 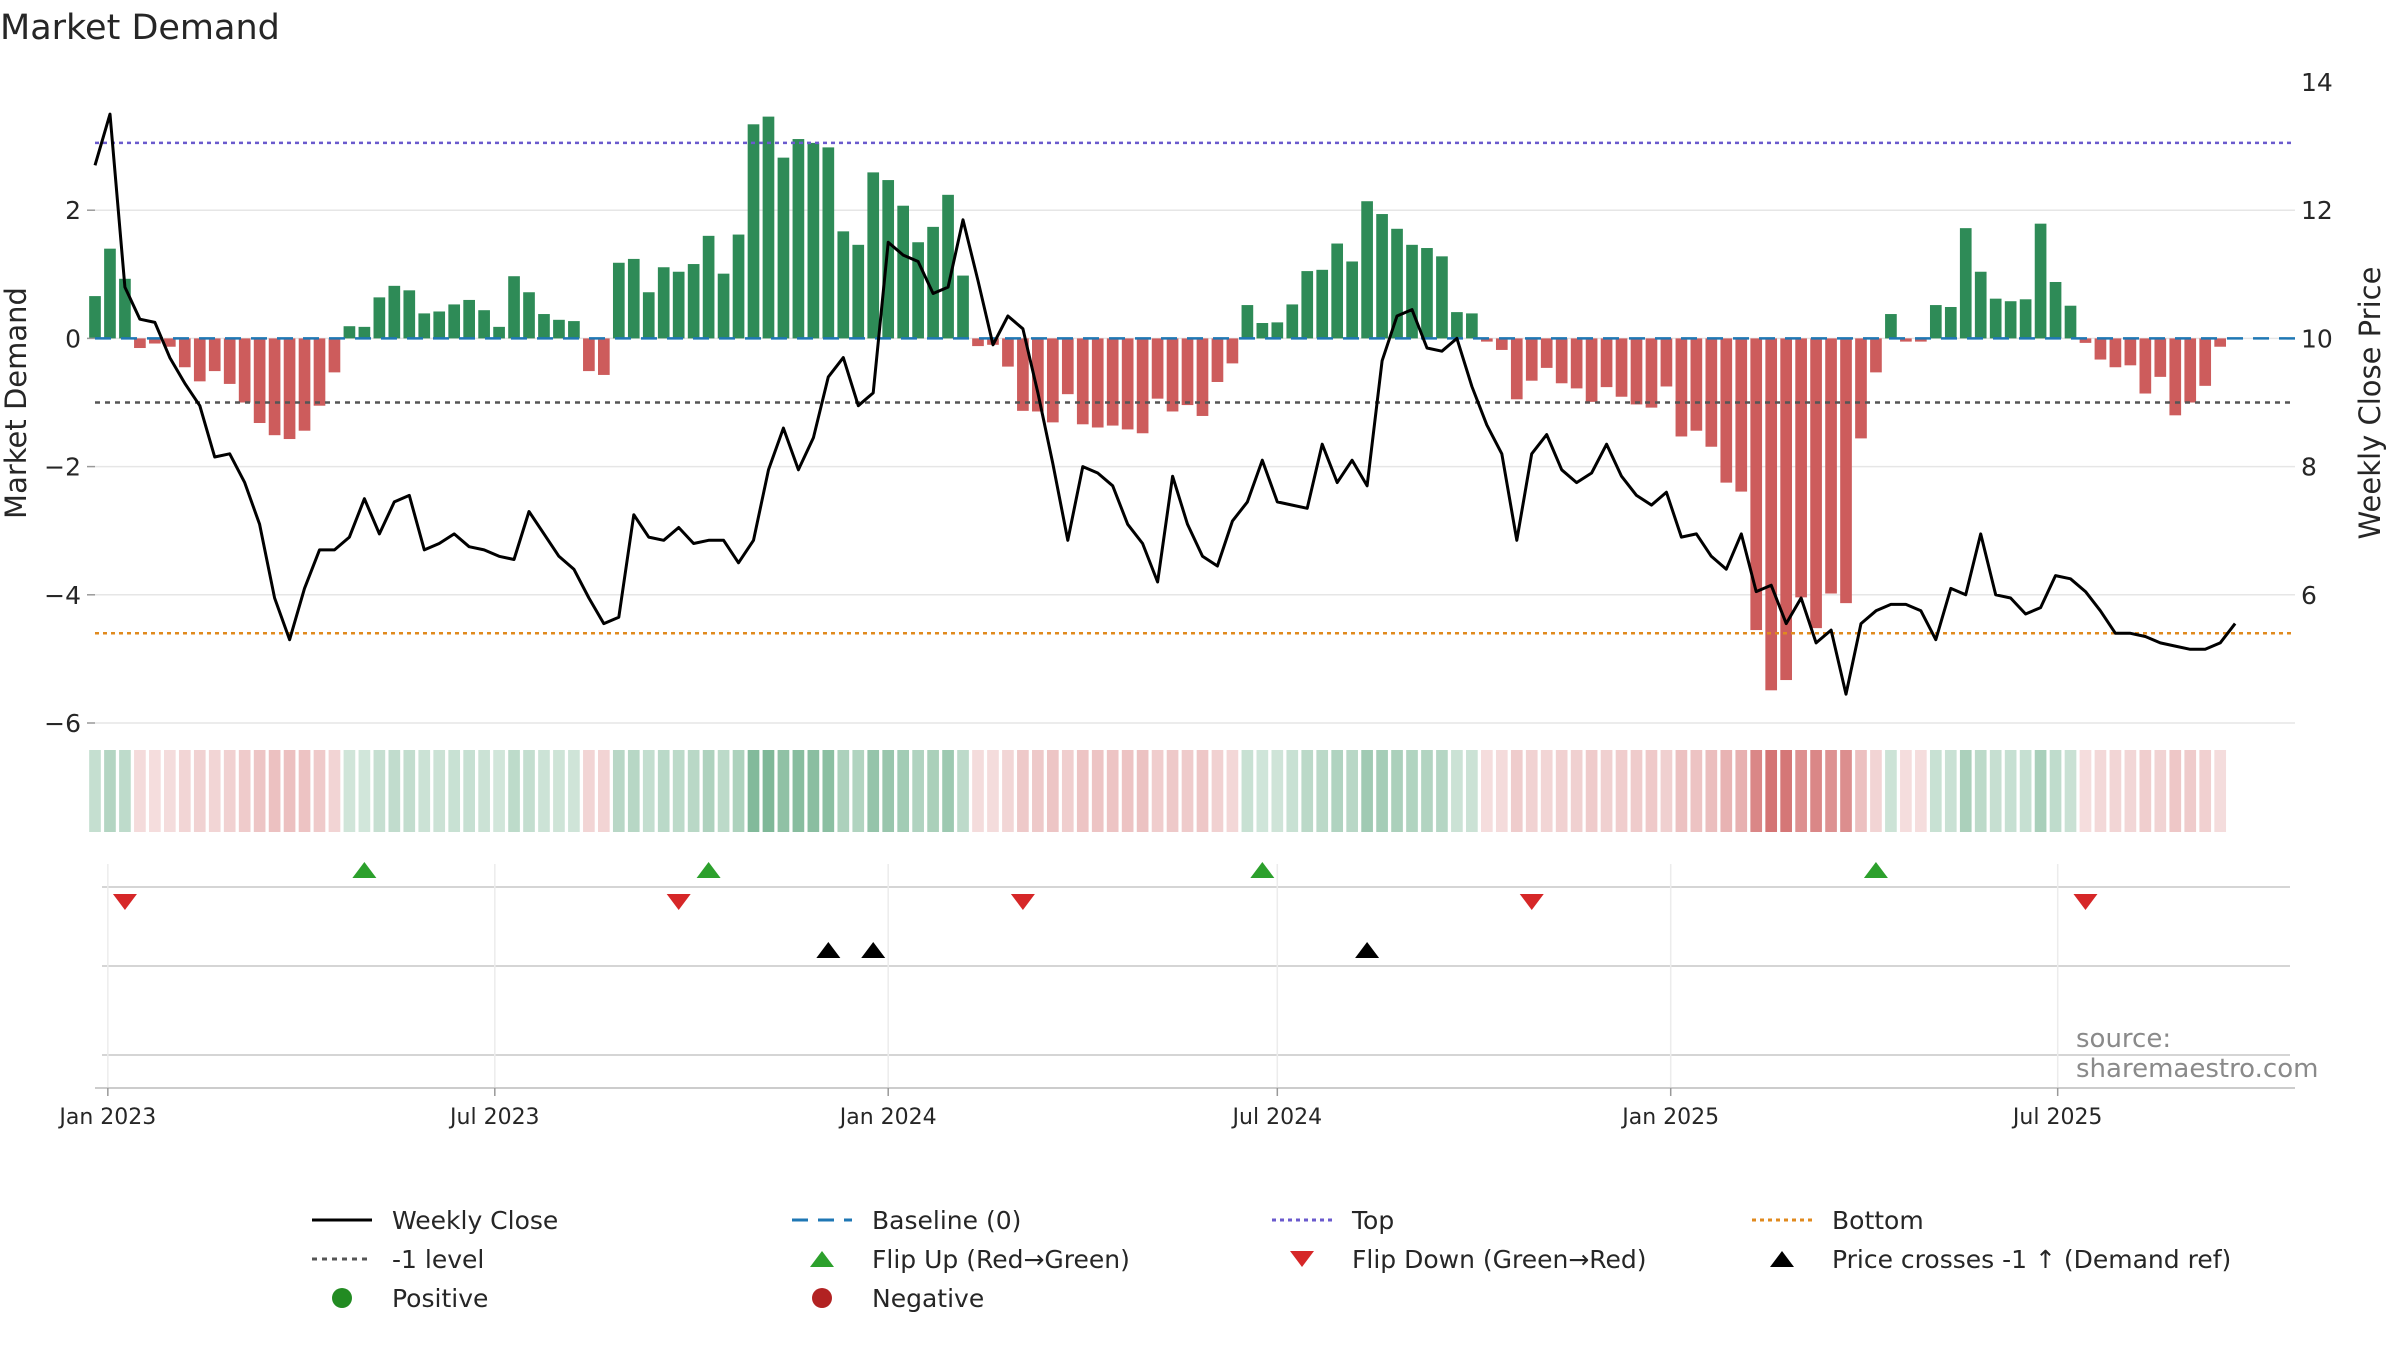 I want to click on flip-up-marker, so click(x=364, y=870).